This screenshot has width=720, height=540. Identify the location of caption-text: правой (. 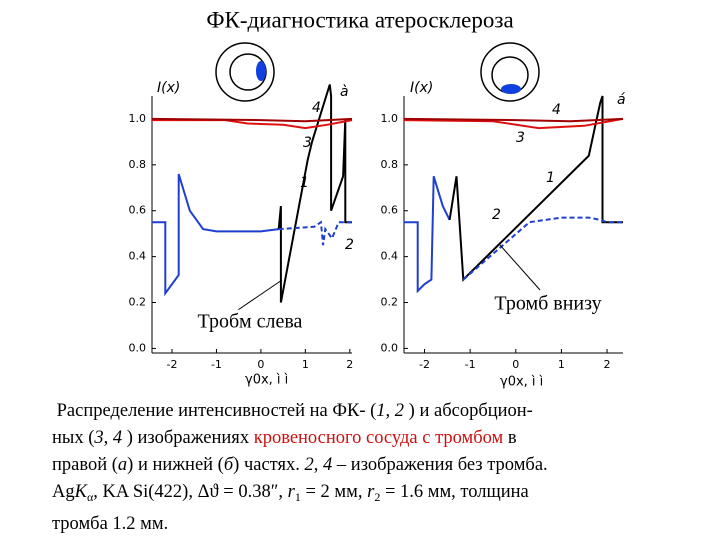
(85, 465).